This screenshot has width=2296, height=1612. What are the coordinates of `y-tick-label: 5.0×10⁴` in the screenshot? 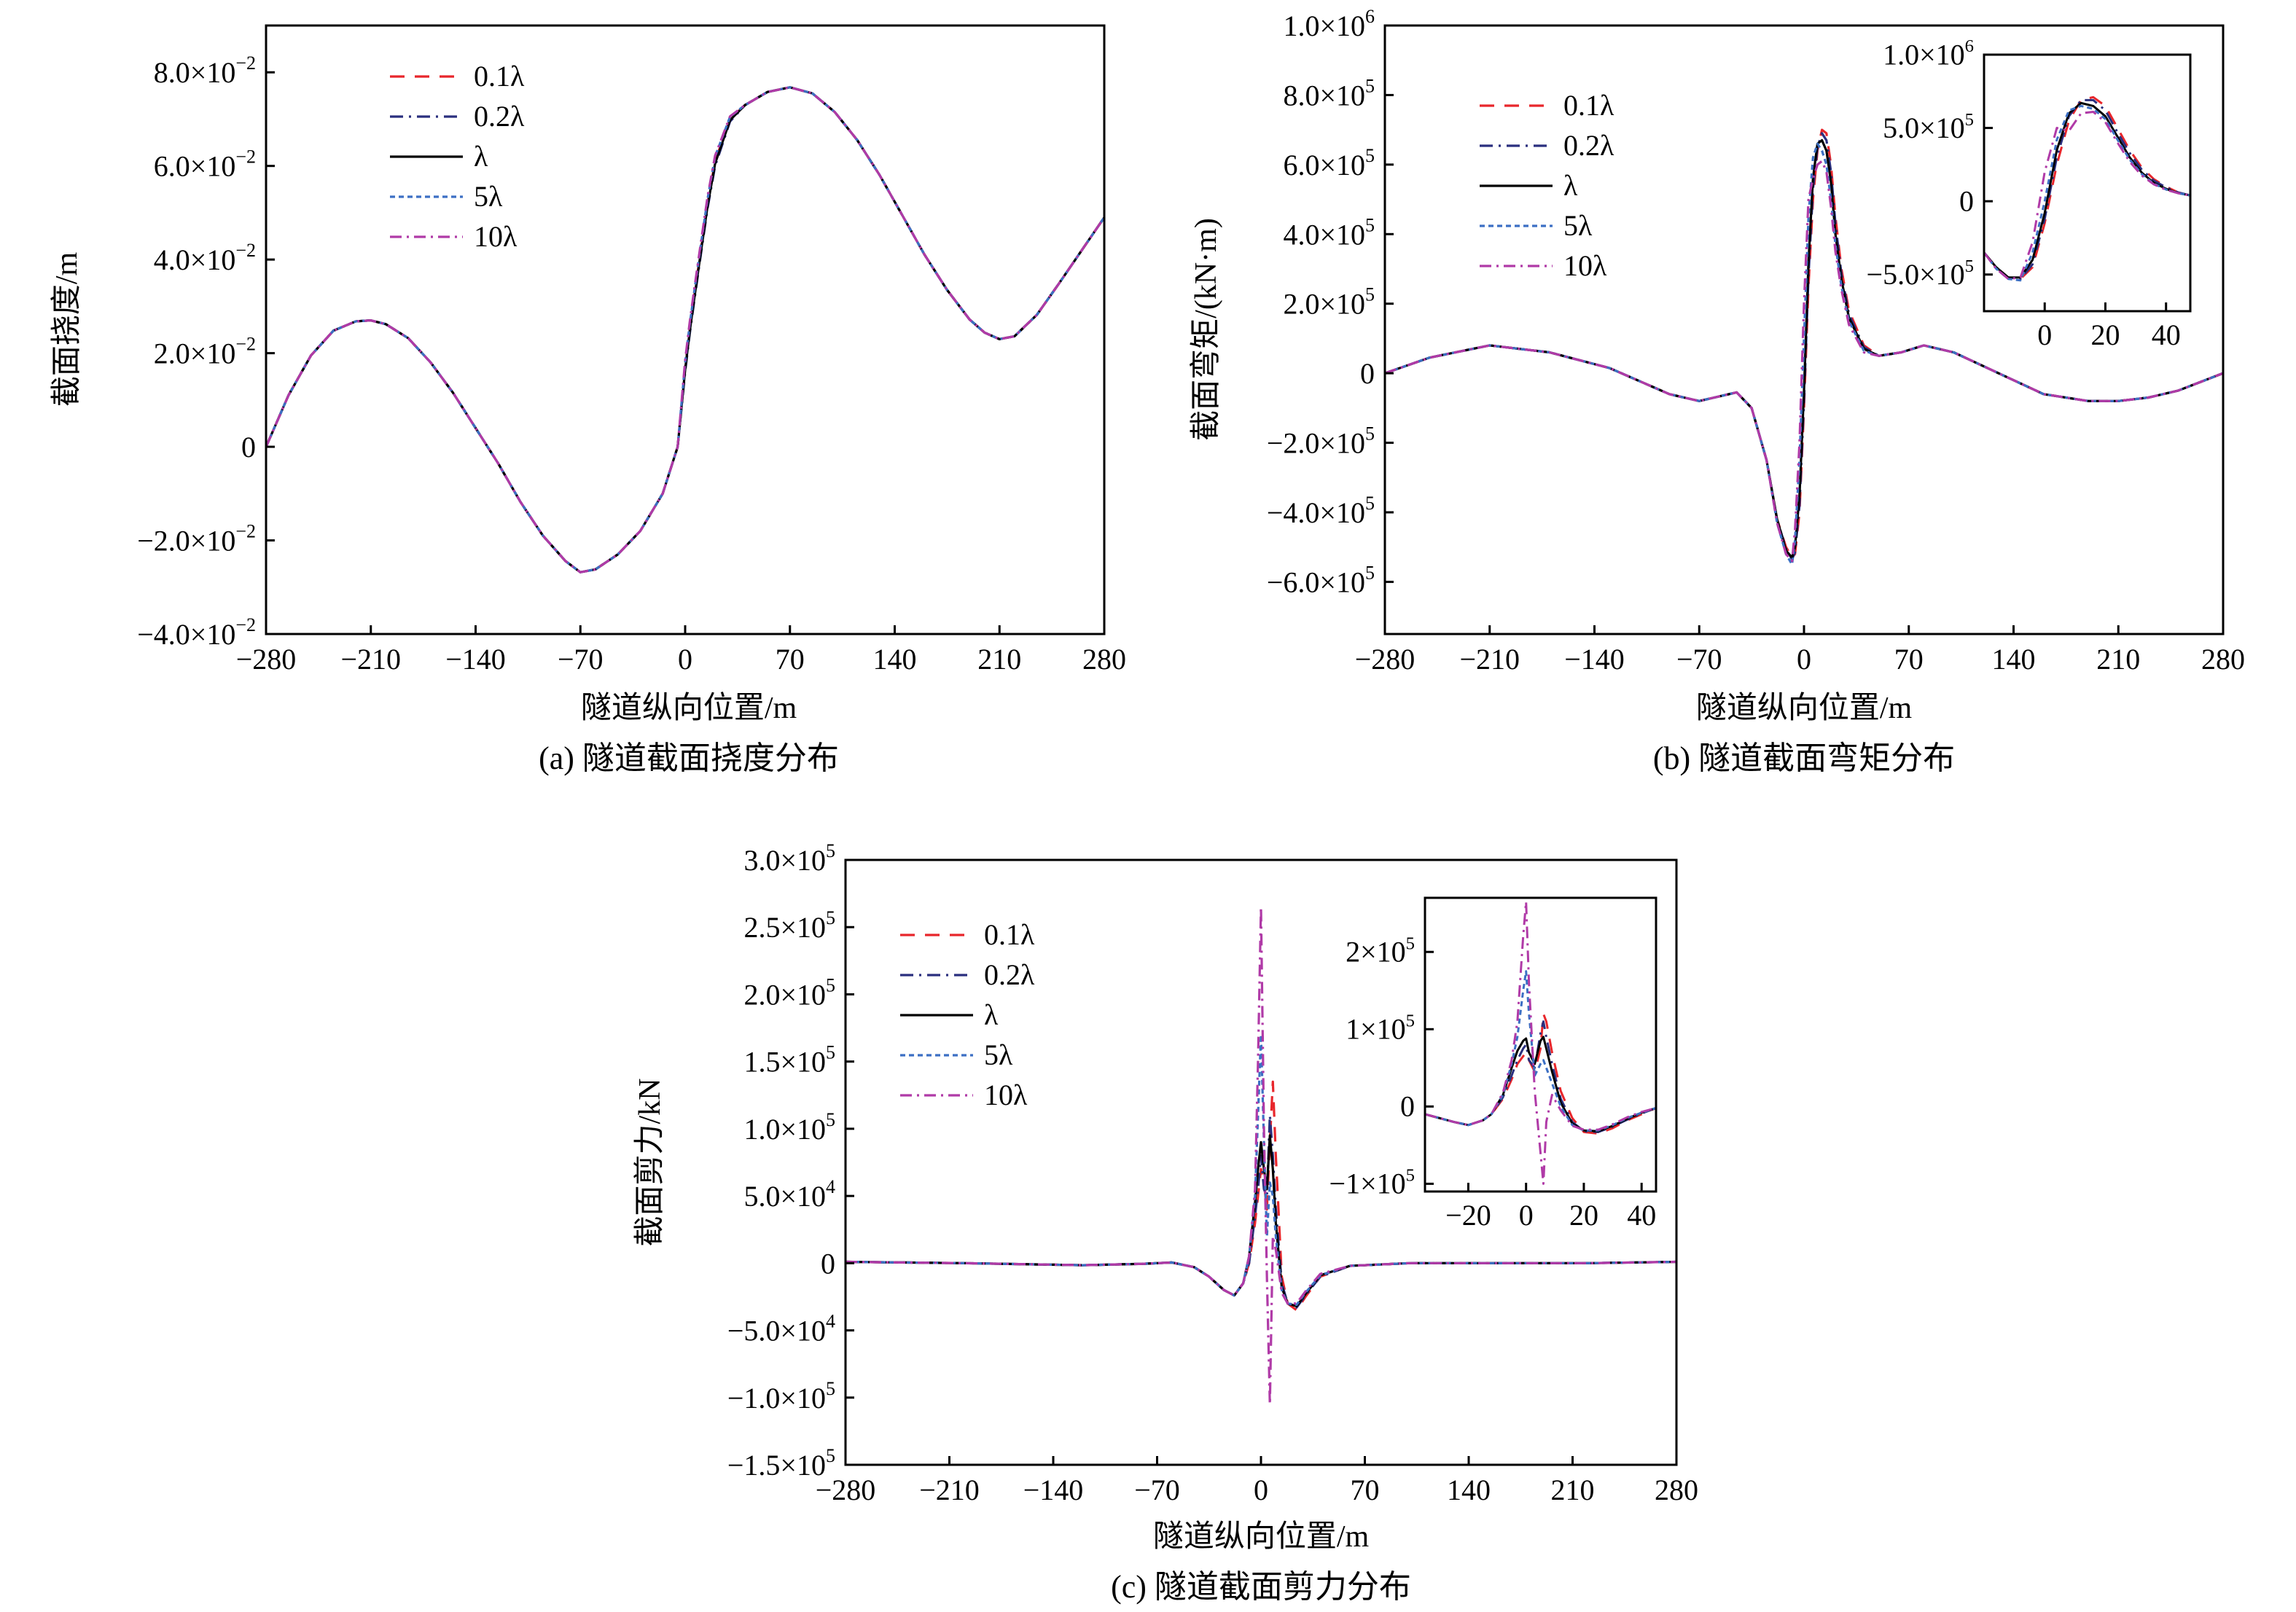 It's located at (789, 1194).